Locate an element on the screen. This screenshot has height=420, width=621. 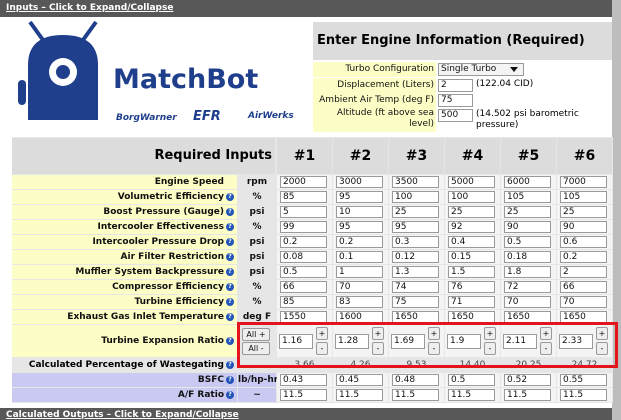
value-input: 75 is located at coordinates (415, 302).